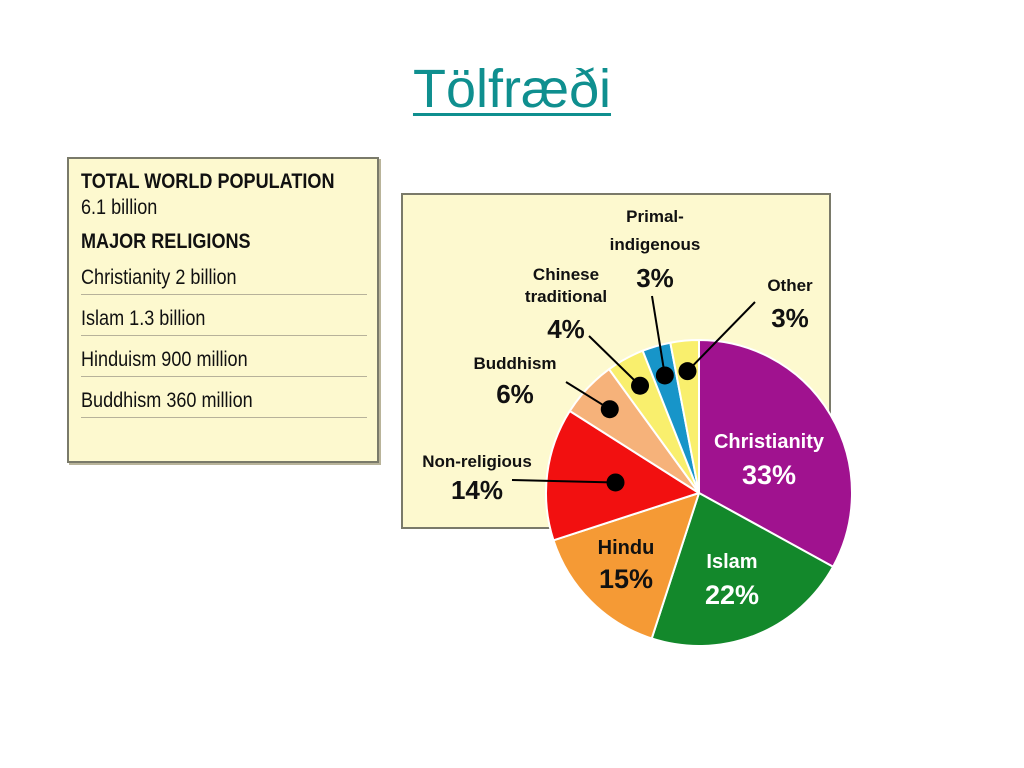 This screenshot has width=1024, height=768. Describe the element at coordinates (615, 482) in the screenshot. I see `callout-dot-non-religious` at that location.